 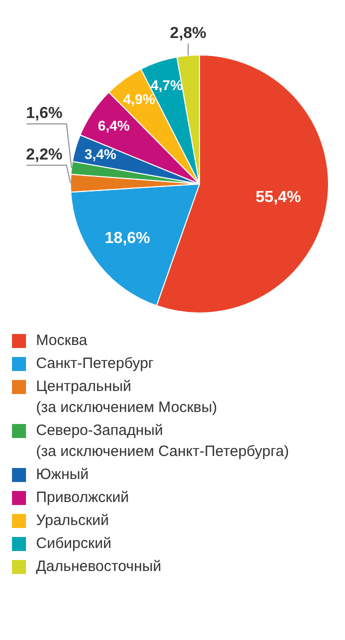 What do you see at coordinates (62, 475) in the screenshot?
I see `legend-label: Южный` at bounding box center [62, 475].